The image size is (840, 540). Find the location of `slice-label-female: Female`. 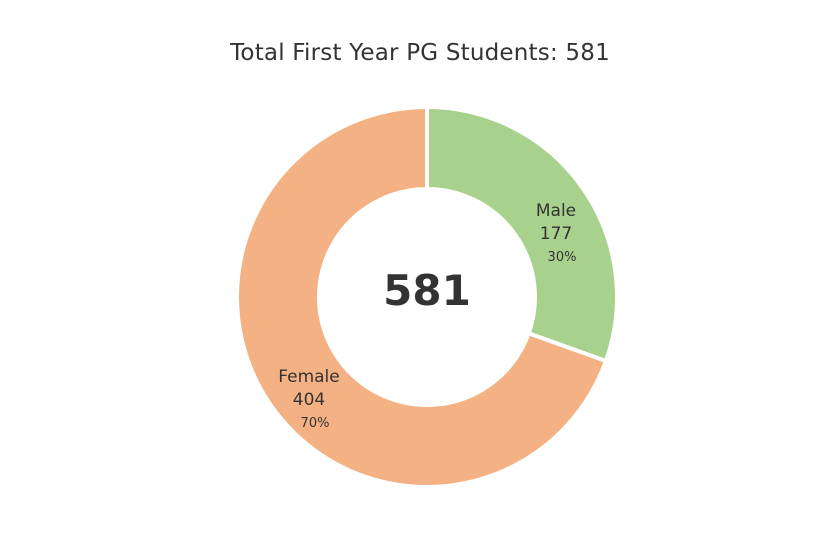

slice-label-female: Female is located at coordinates (308, 377).